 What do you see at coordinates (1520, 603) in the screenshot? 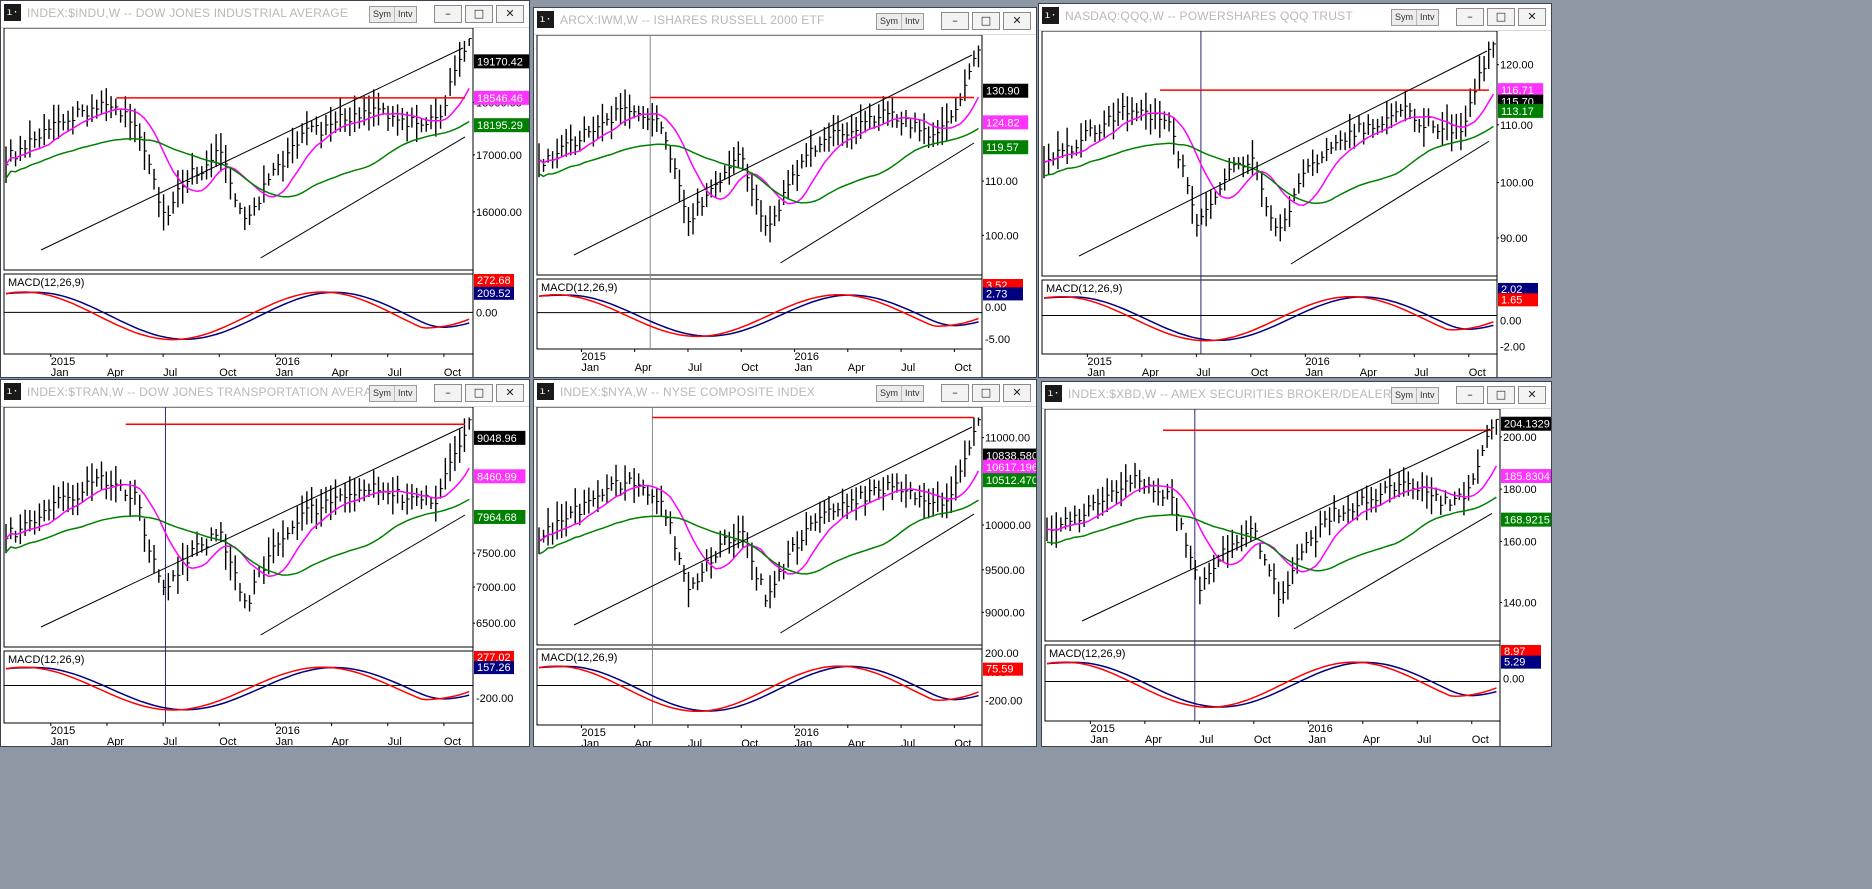
I see `price-tick-label: 140.00` at bounding box center [1520, 603].